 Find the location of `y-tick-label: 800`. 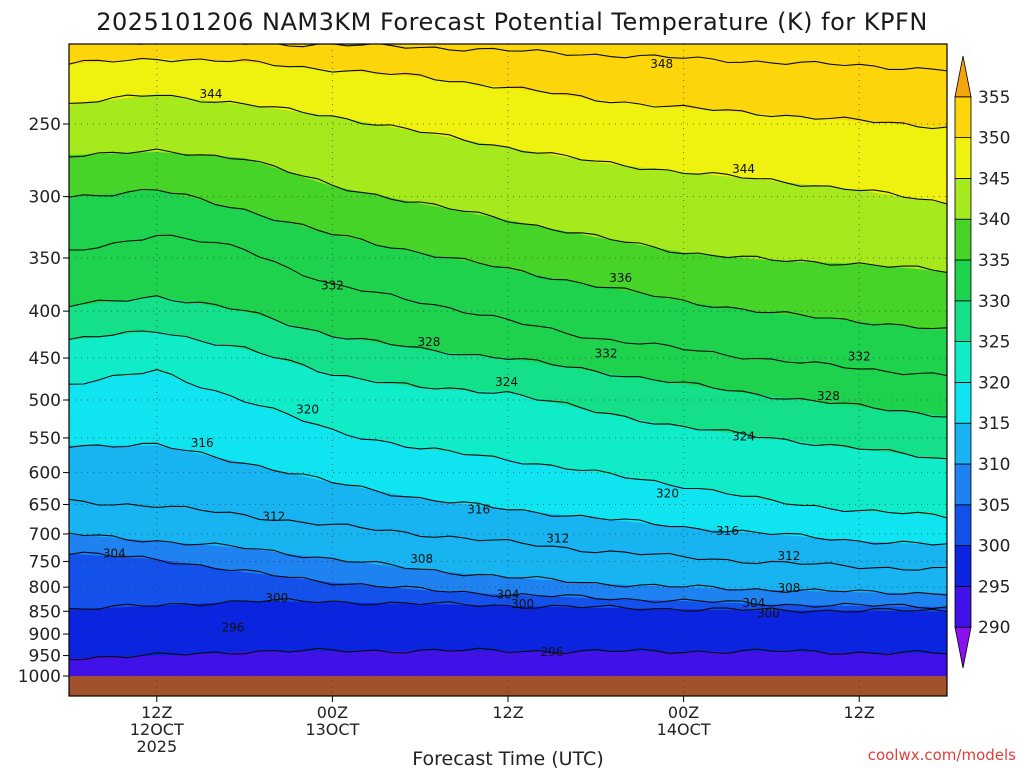

y-tick-label: 800 is located at coordinates (45, 588).